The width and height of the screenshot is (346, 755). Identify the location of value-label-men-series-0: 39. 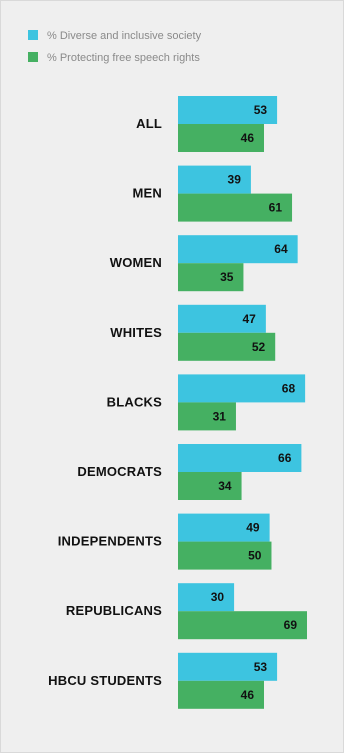
(235, 180).